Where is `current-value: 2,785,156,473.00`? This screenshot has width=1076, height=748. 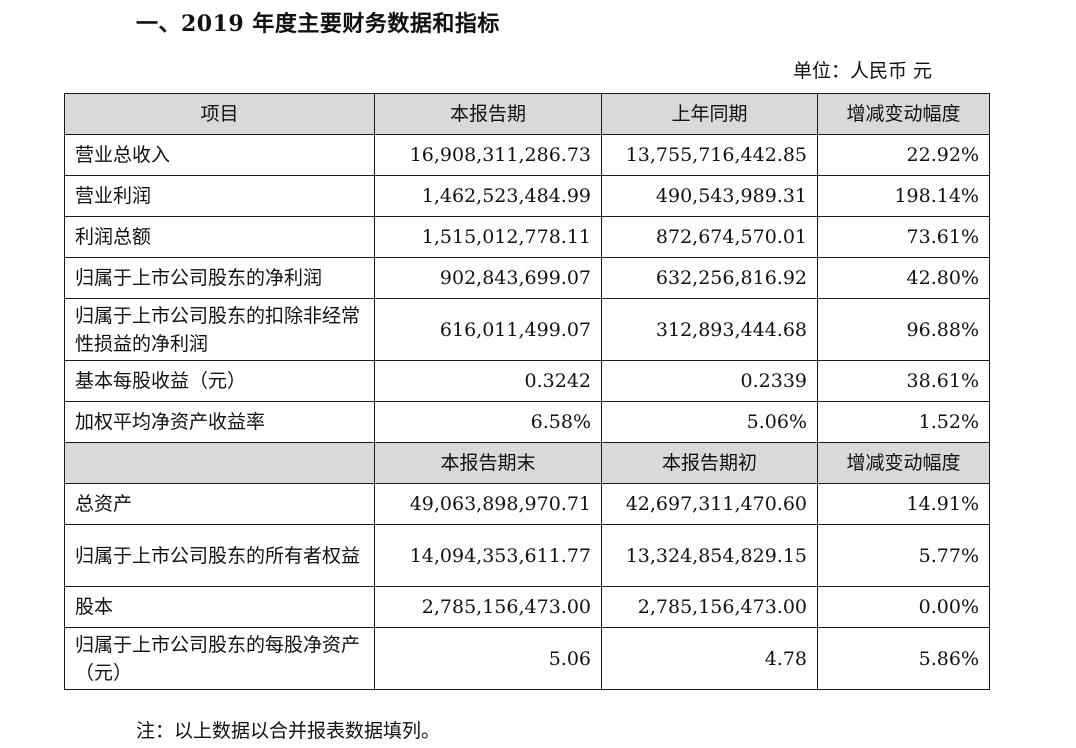 current-value: 2,785,156,473.00 is located at coordinates (488, 607).